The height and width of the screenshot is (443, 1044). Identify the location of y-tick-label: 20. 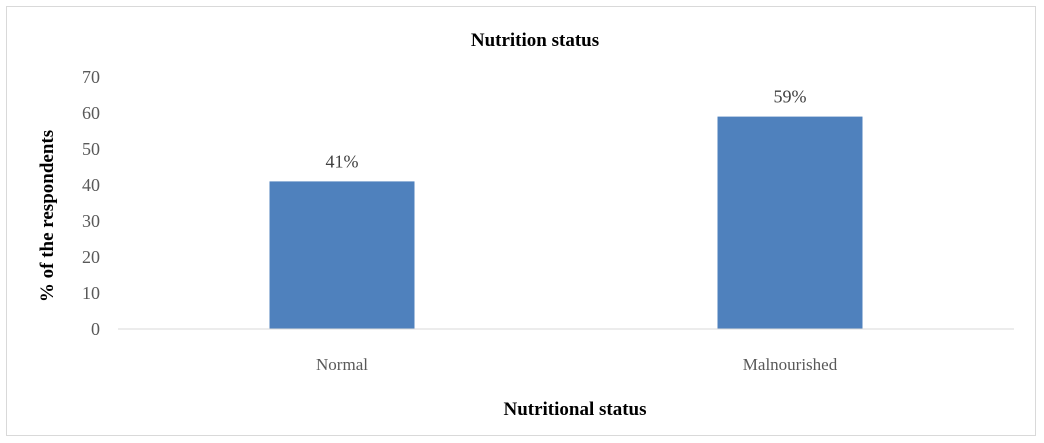
(91, 257).